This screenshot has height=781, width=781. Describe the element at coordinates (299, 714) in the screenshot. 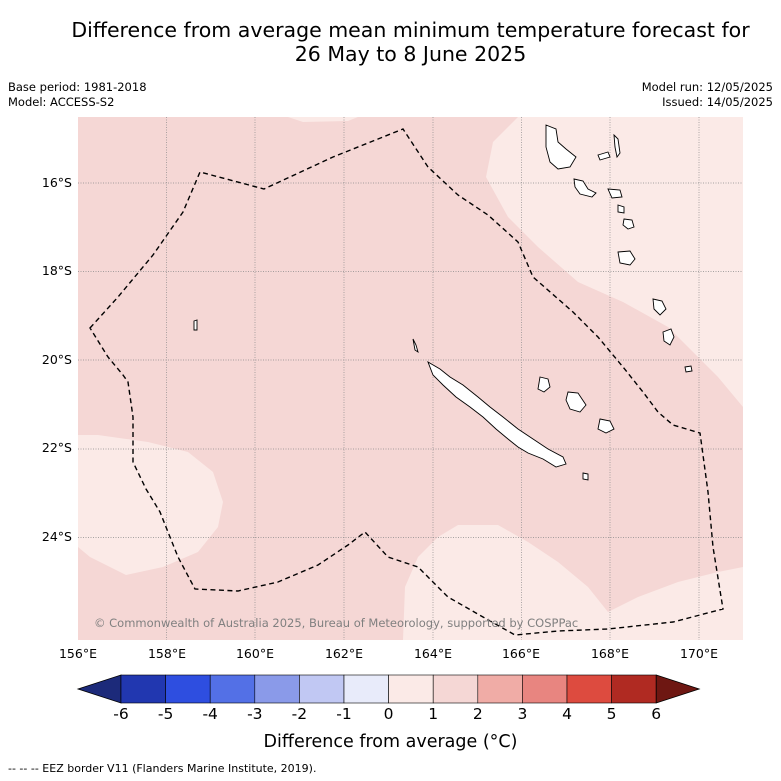

I see `colorbar-tick-label: -2` at that location.